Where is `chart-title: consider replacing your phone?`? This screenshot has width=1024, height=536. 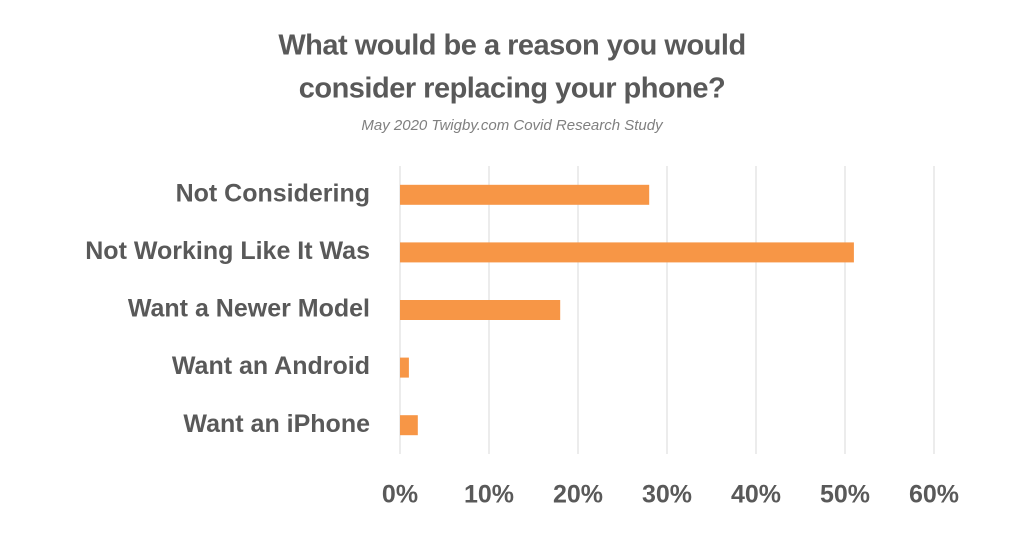
chart-title: consider replacing your phone? is located at coordinates (512, 89).